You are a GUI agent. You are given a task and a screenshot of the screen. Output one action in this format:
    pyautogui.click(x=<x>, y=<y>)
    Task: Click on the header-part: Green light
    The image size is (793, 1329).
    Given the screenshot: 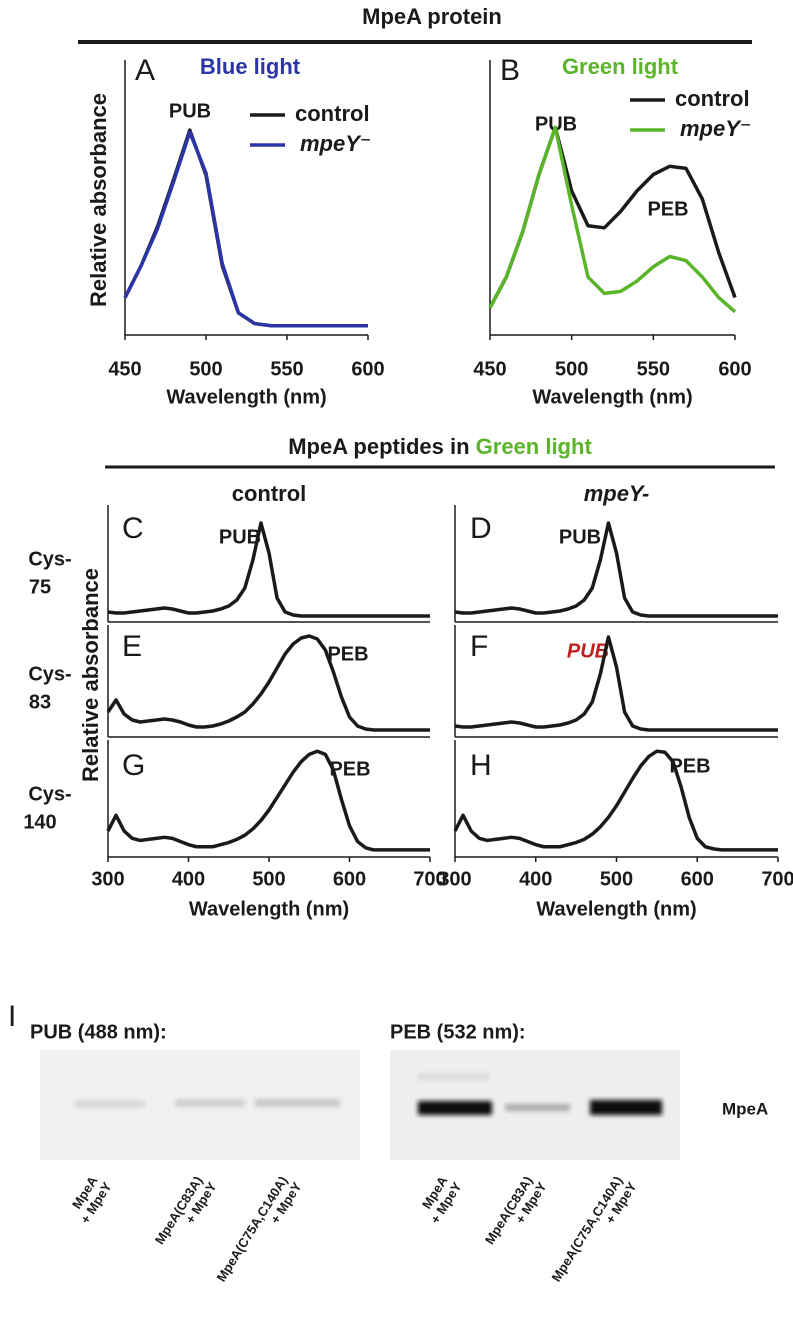 What is the action you would take?
    pyautogui.click(x=534, y=446)
    